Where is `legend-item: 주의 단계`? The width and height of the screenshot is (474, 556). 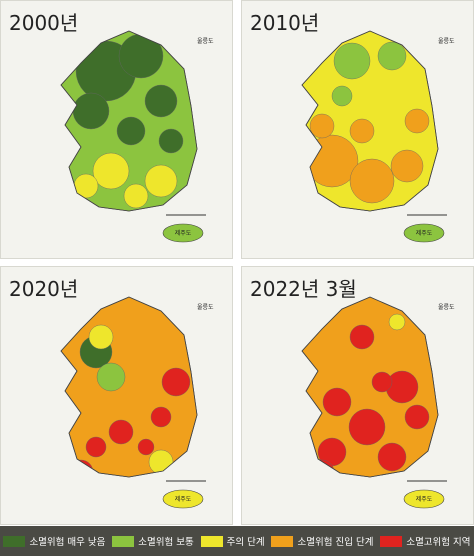
legend-item: 주의 단계 is located at coordinates (232, 541).